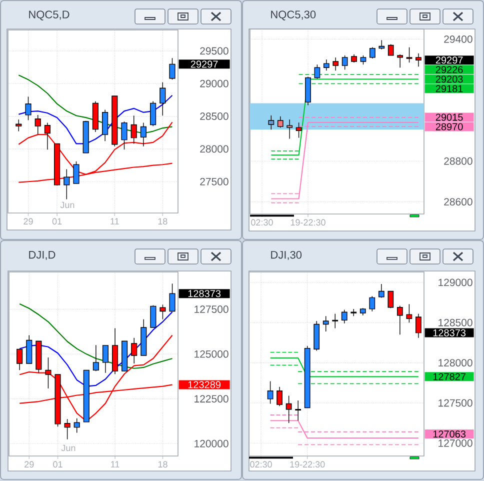  What do you see at coordinates (455, 322) in the screenshot?
I see `y-tick-label: 128500` at bounding box center [455, 322].